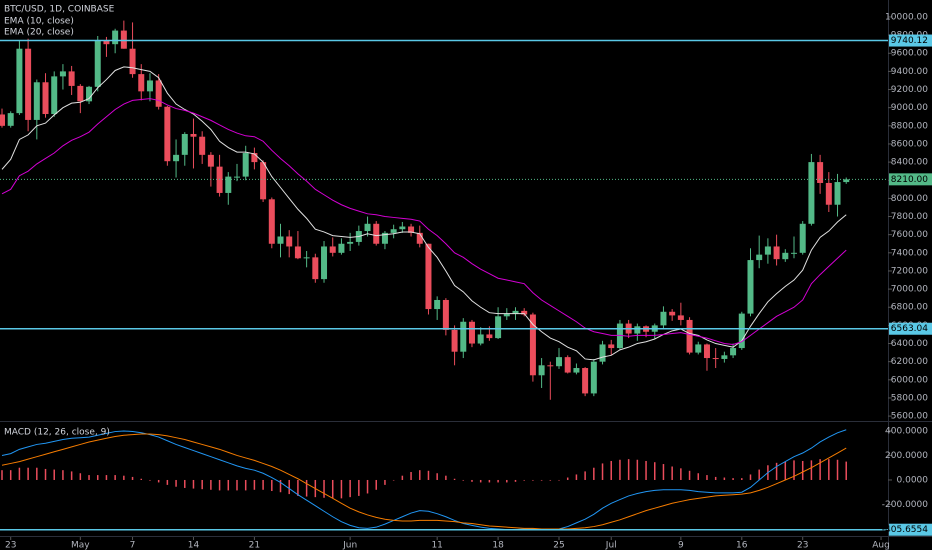  Describe the element at coordinates (133, 545) in the screenshot. I see `x-tick-label: 7` at that location.